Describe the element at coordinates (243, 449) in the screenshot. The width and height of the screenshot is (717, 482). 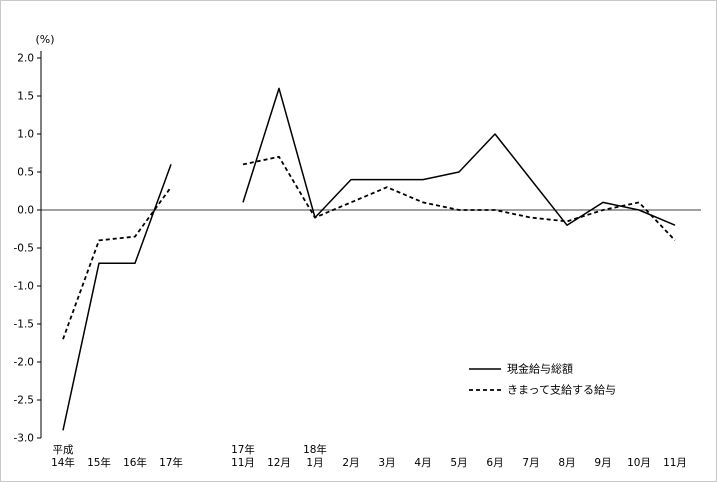
I see `x-axis-label-year: 17年` at that location.